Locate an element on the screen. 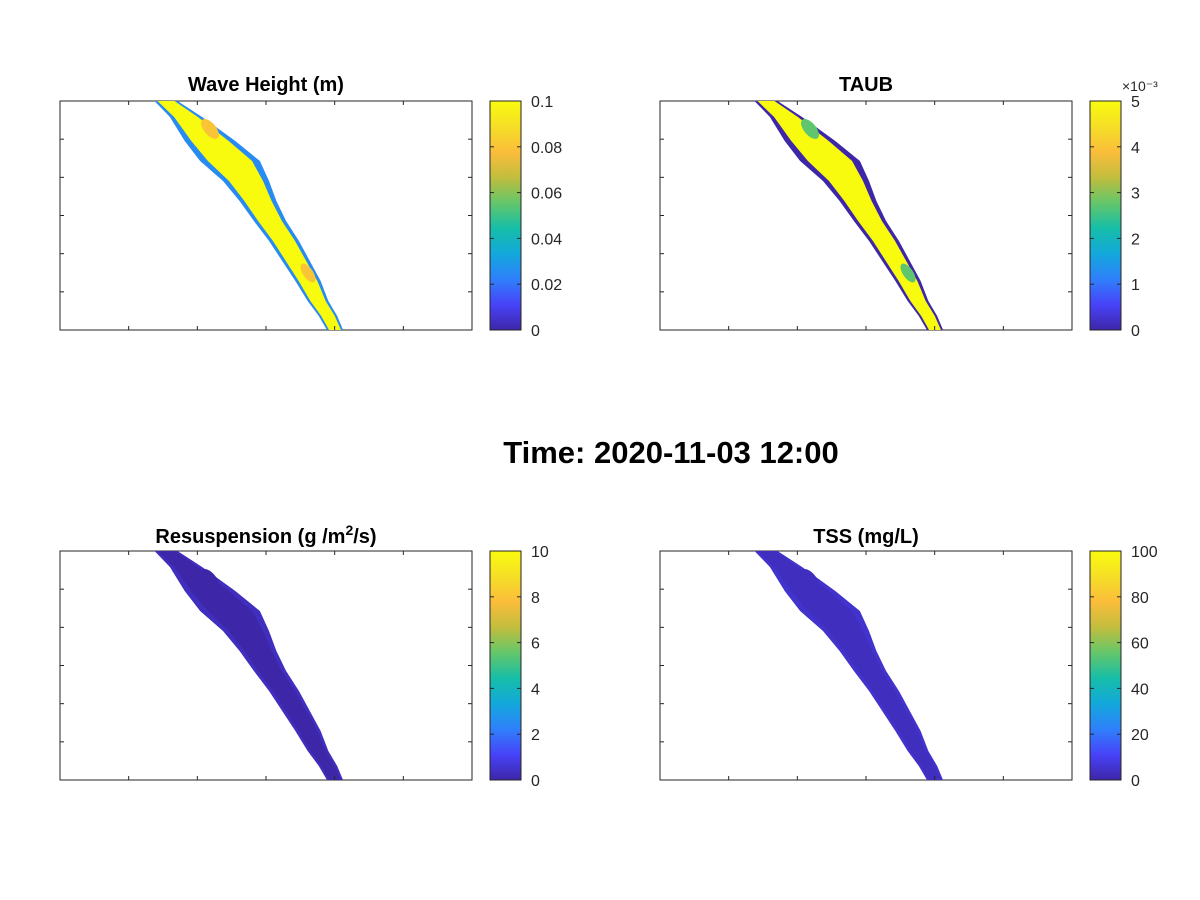 The image size is (1200, 900). panel-wave-height: Wave Height (m) 0 0.02 0.04 0.06 0.08 0.1 is located at coordinates (310, 207).